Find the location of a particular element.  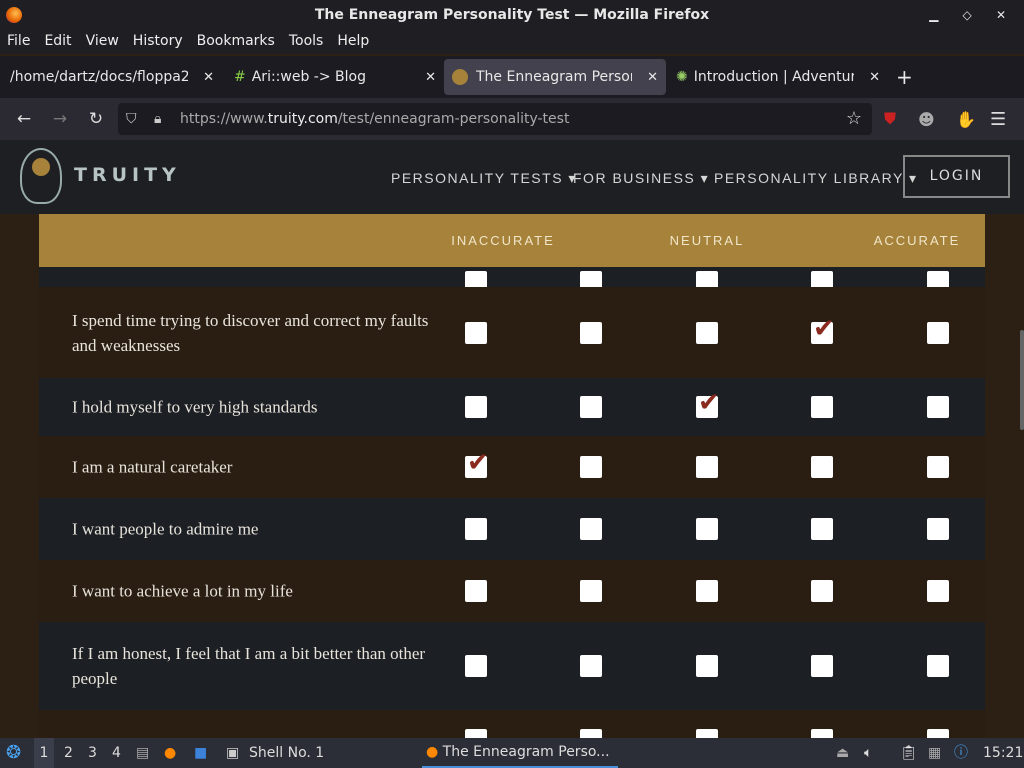

firefox-launcher-icon: ● is located at coordinates (170, 753).